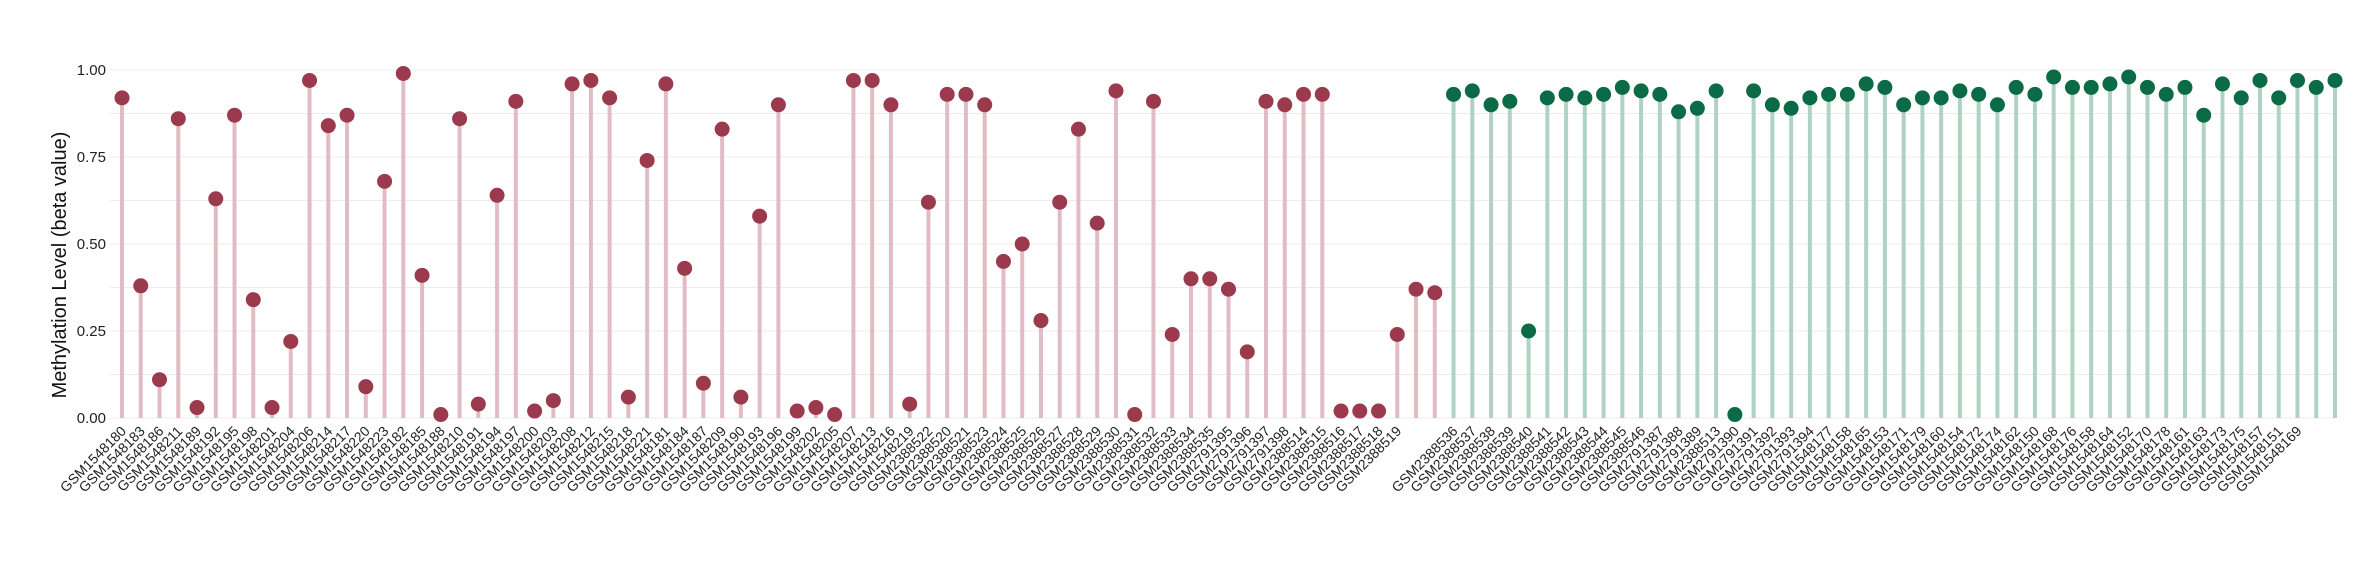 Image resolution: width=2380 pixels, height=580 pixels. I want to click on y-tick-label: 0.25, so click(91, 331).